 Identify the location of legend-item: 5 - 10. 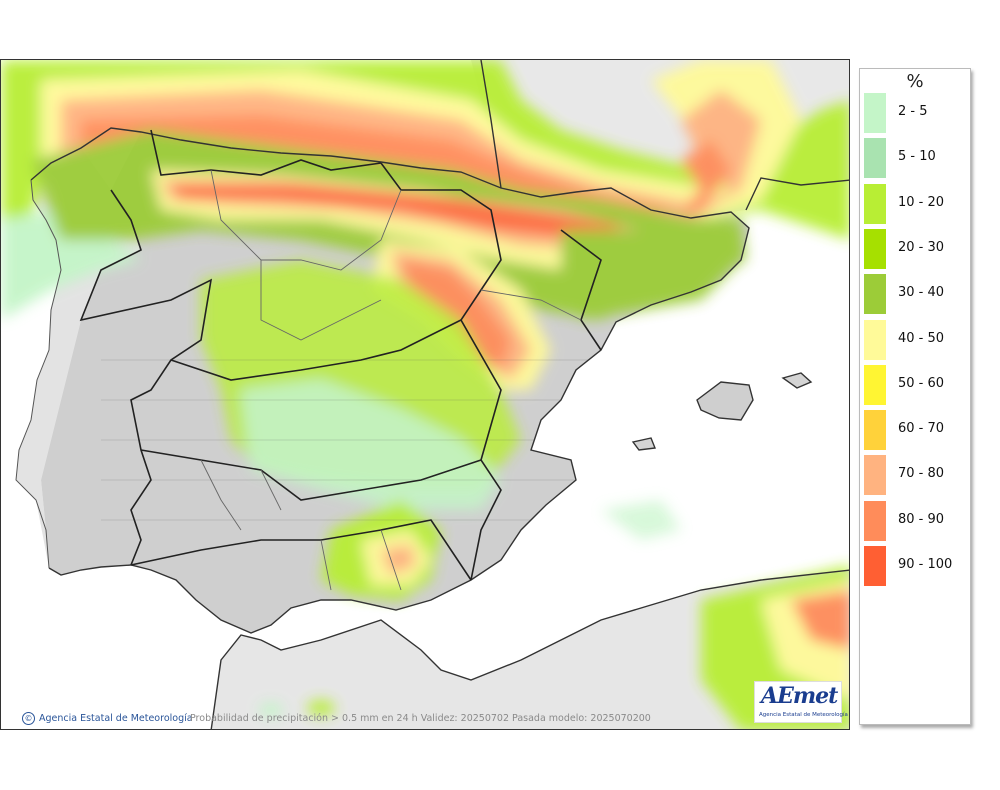
(916, 158).